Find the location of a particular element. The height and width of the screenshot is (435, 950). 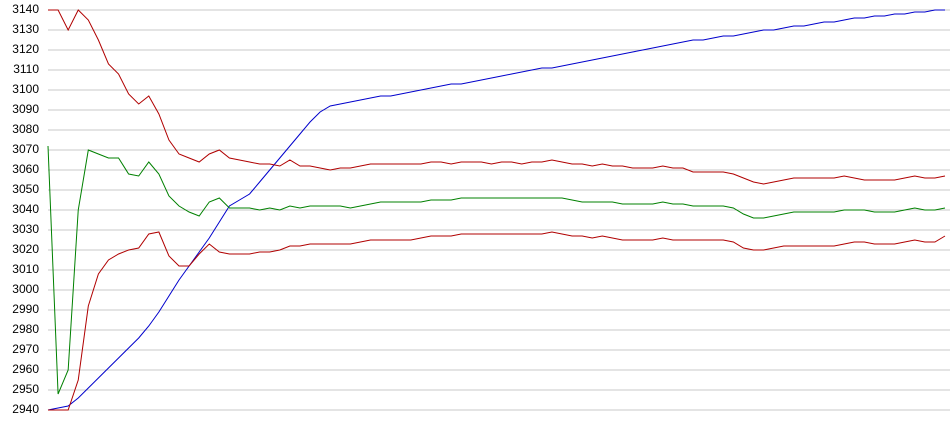

y-tick-label: 3030 is located at coordinates (25, 229).